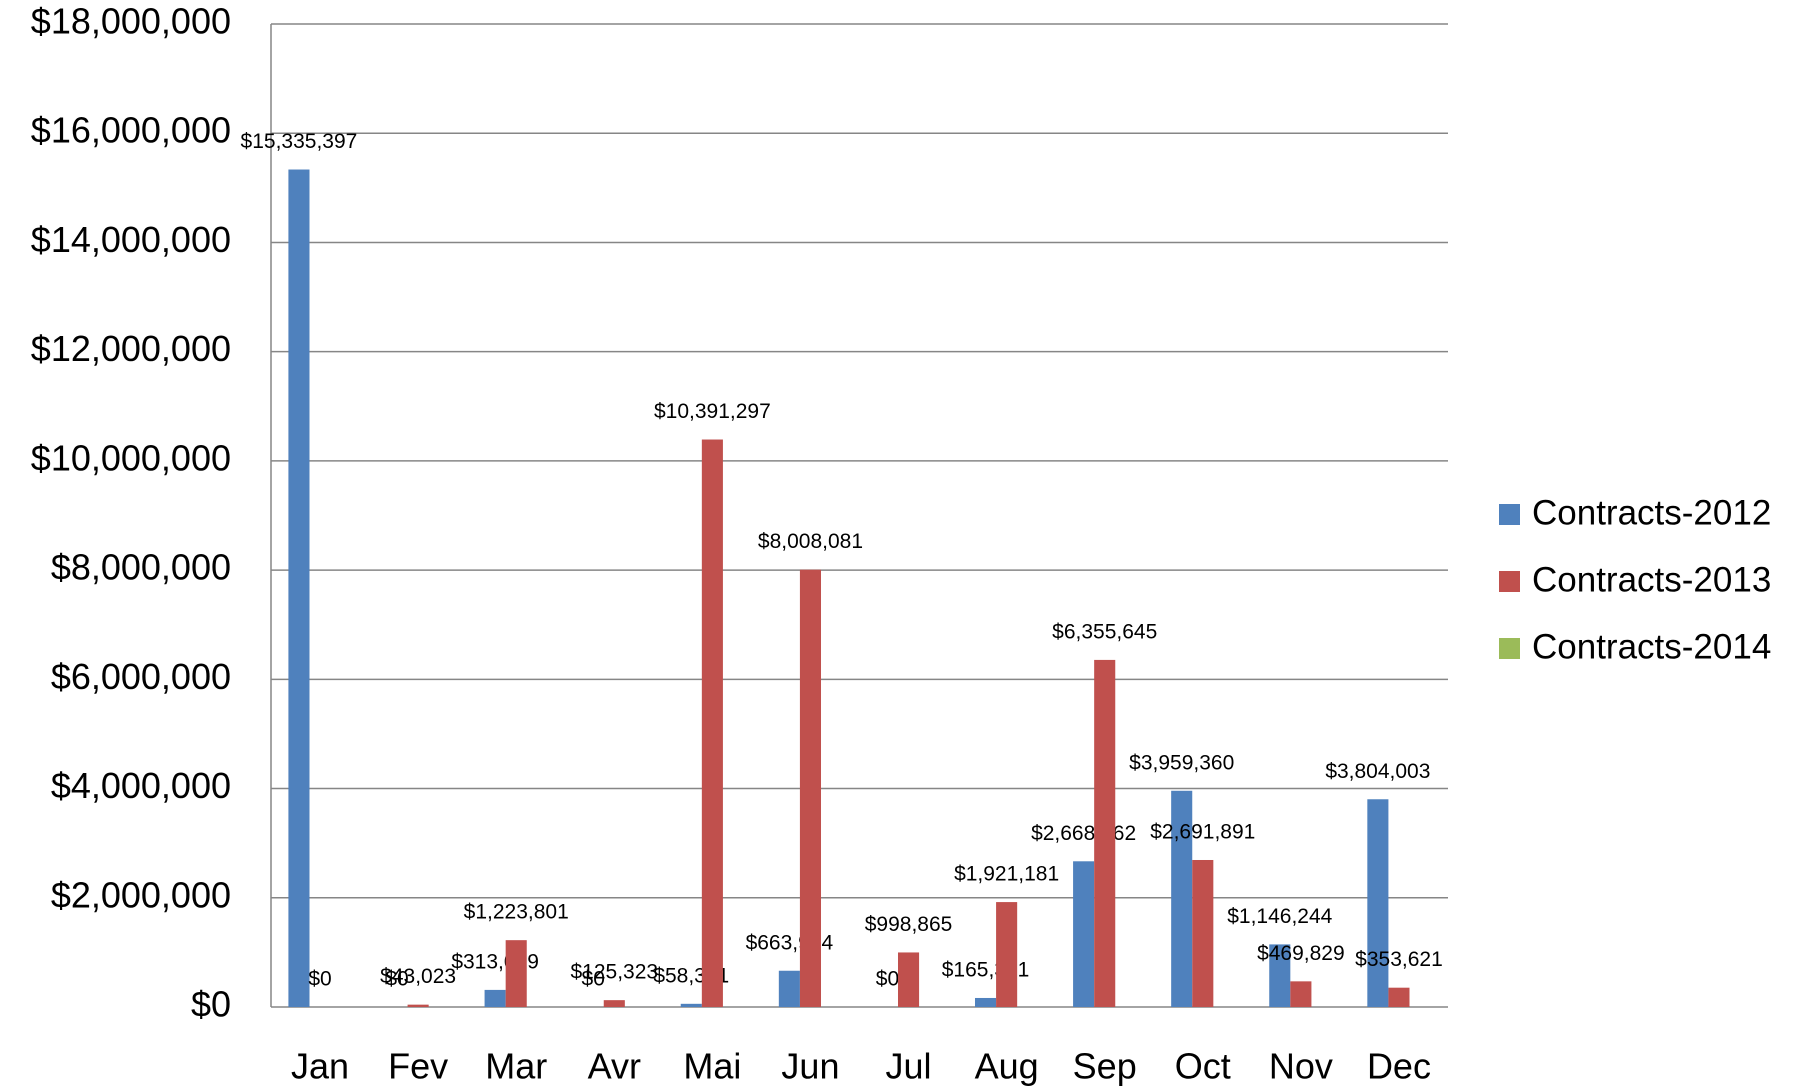 The width and height of the screenshot is (1816, 1090). Describe the element at coordinates (909, 1066) in the screenshot. I see `x-tick-label: Jul` at that location.